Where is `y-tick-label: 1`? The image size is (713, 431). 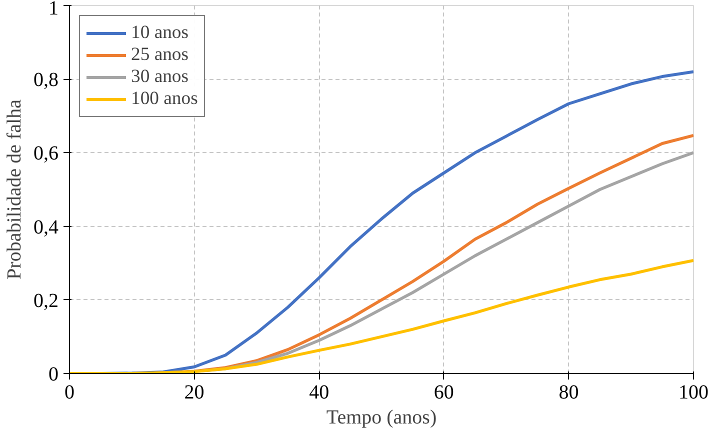
y-tick-label: 1 is located at coordinates (53, 10).